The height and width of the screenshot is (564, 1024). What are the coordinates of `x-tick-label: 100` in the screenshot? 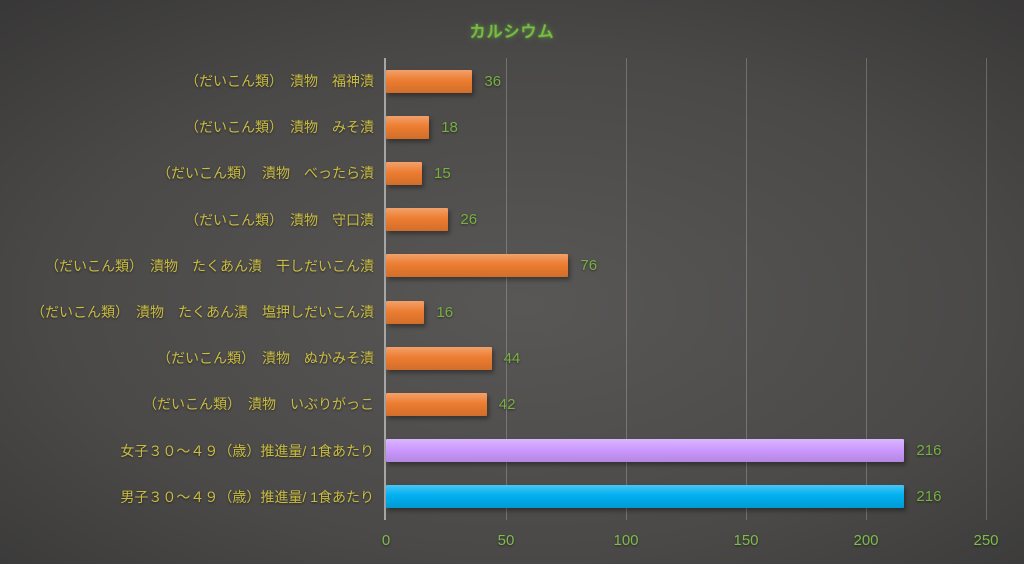 It's located at (626, 540).